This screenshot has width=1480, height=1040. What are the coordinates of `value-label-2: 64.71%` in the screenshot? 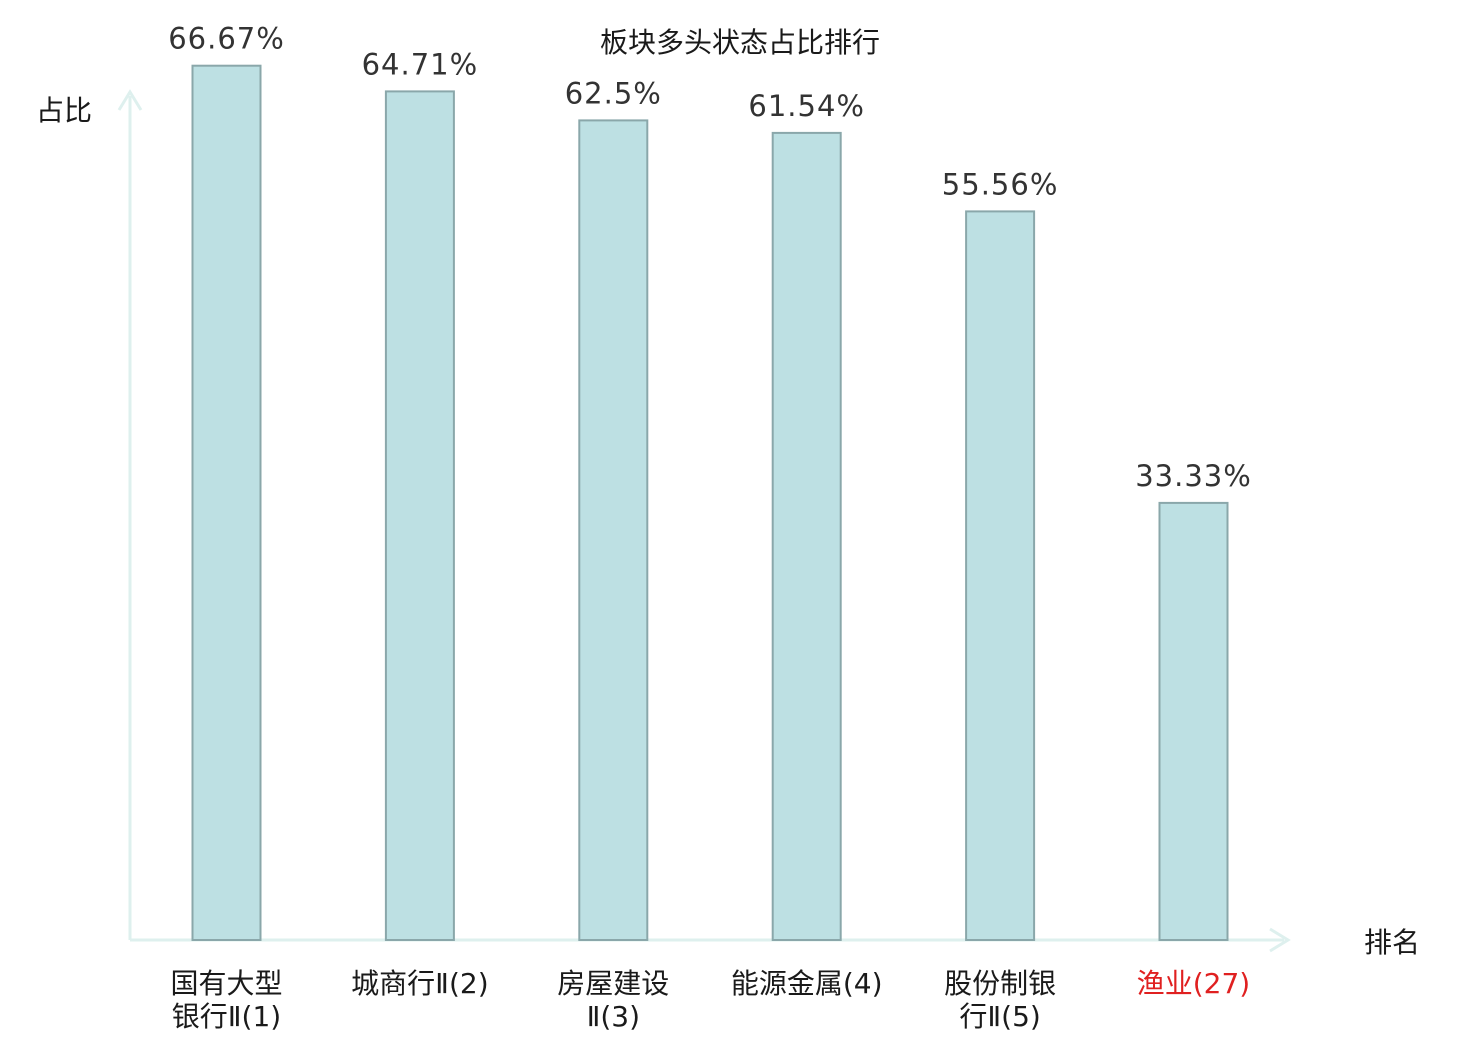 It's located at (420, 64).